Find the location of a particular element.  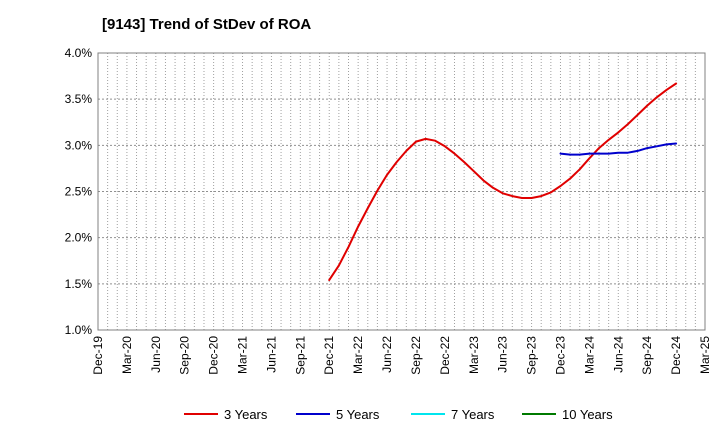

legend-label: 3 Years is located at coordinates (246, 414).